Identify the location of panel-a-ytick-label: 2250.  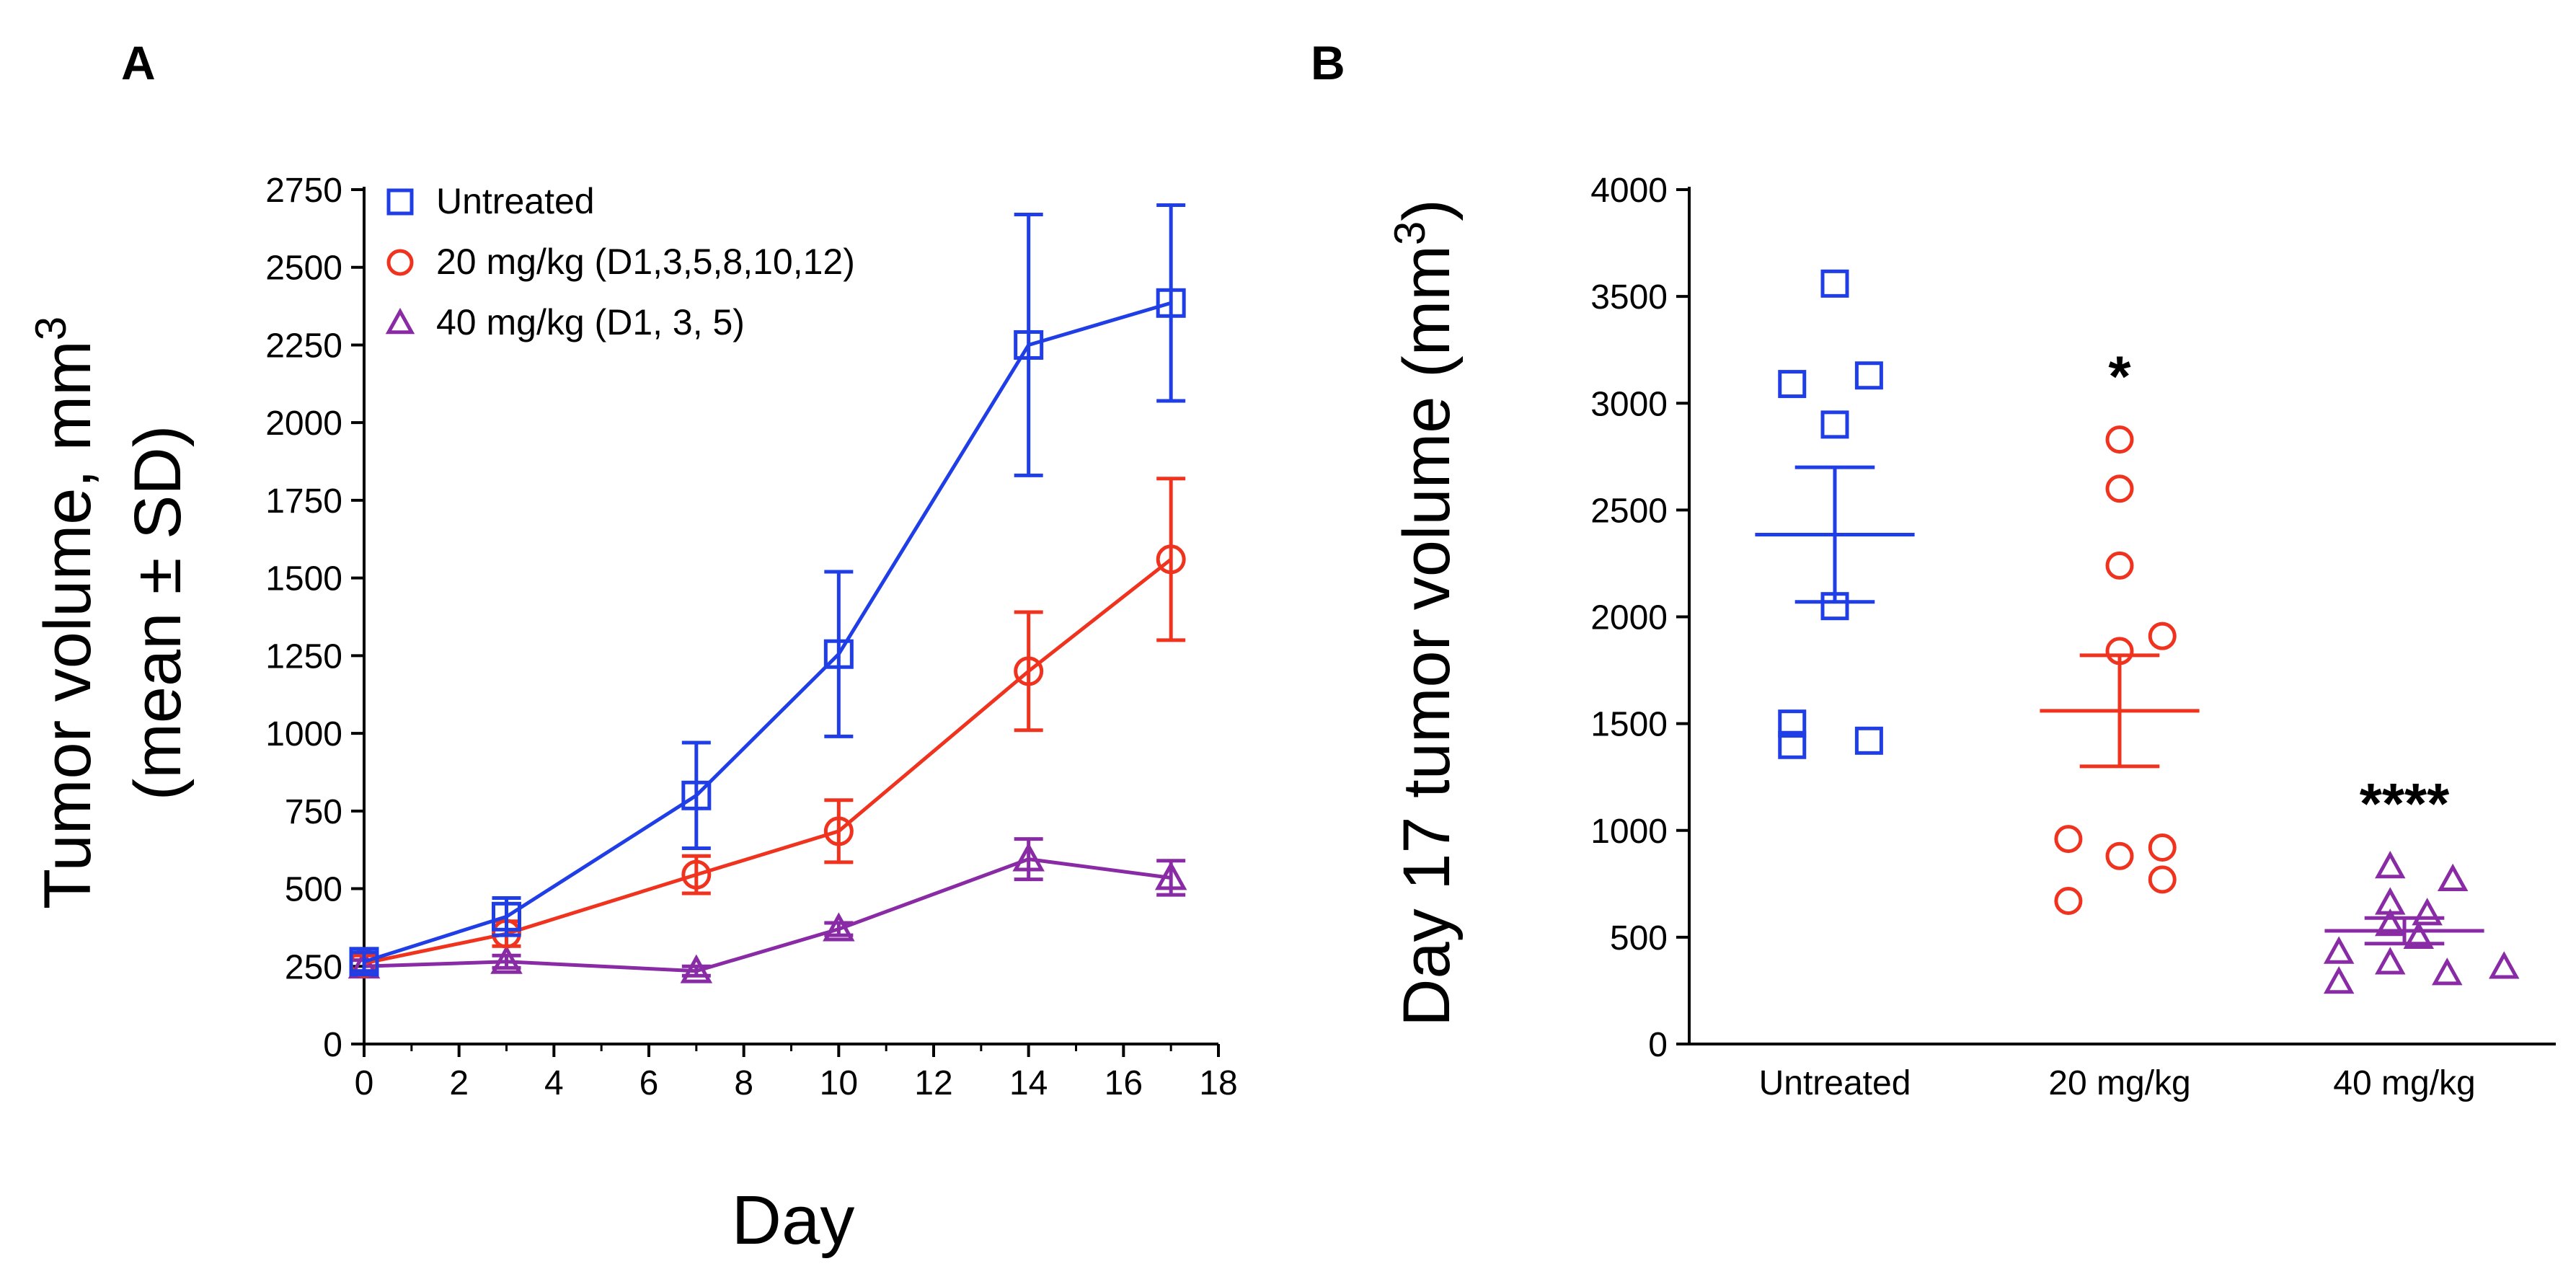
(303, 346).